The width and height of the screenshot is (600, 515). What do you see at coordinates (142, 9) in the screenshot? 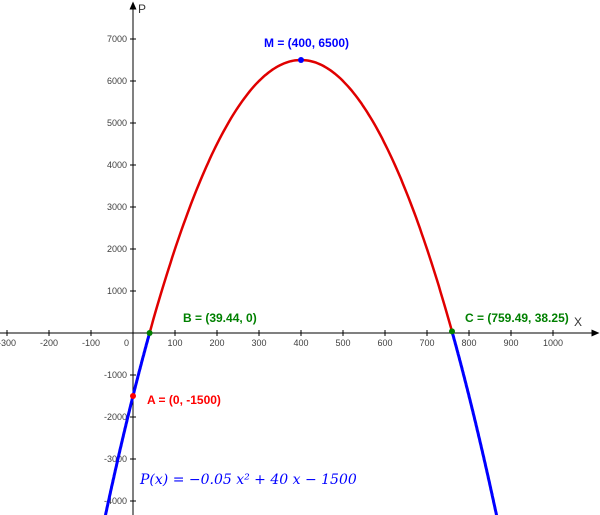
I see `y-axis-label: P` at bounding box center [142, 9].